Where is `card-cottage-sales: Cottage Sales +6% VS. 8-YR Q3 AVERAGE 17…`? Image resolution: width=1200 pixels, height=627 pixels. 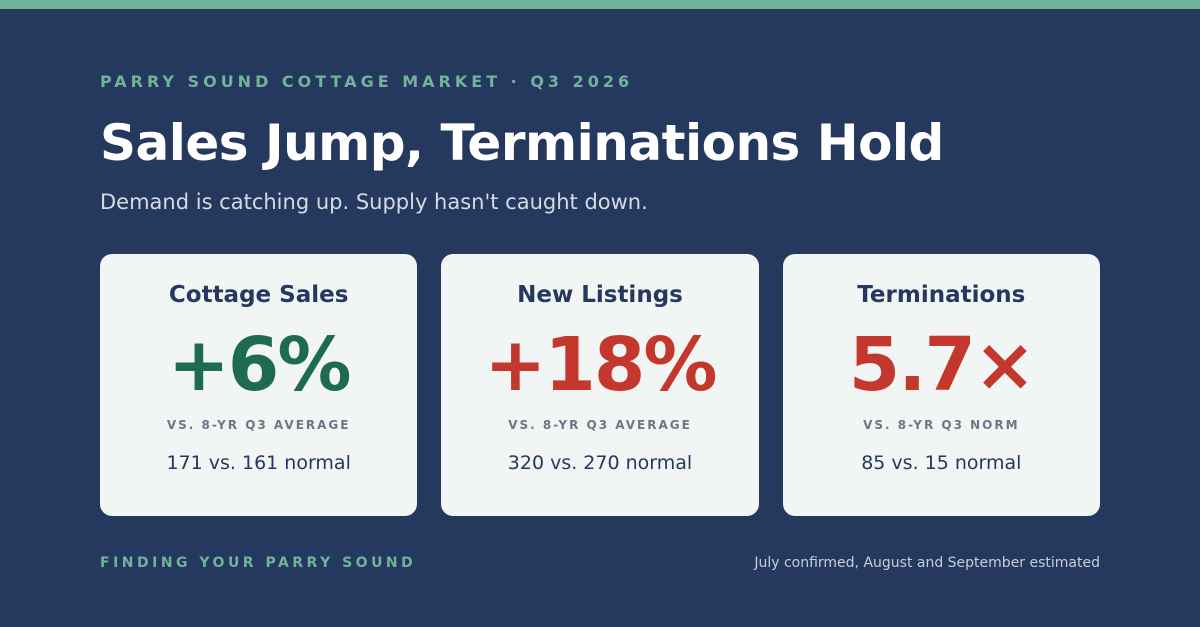 card-cottage-sales: Cottage Sales +6% VS. 8-YR Q3 AVERAGE 17… is located at coordinates (259, 385).